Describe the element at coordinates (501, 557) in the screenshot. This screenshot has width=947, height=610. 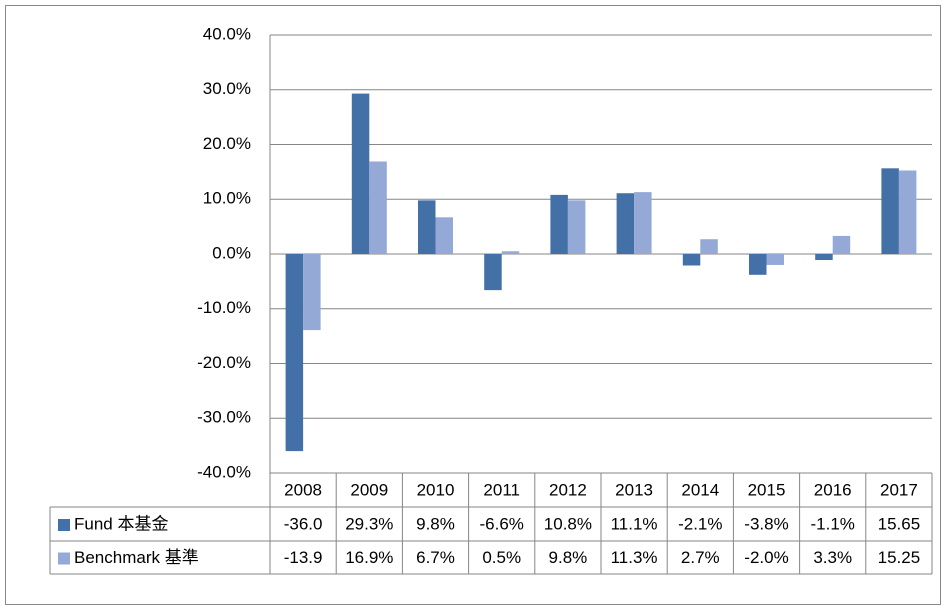
I see `table-value: 0.5%` at that location.